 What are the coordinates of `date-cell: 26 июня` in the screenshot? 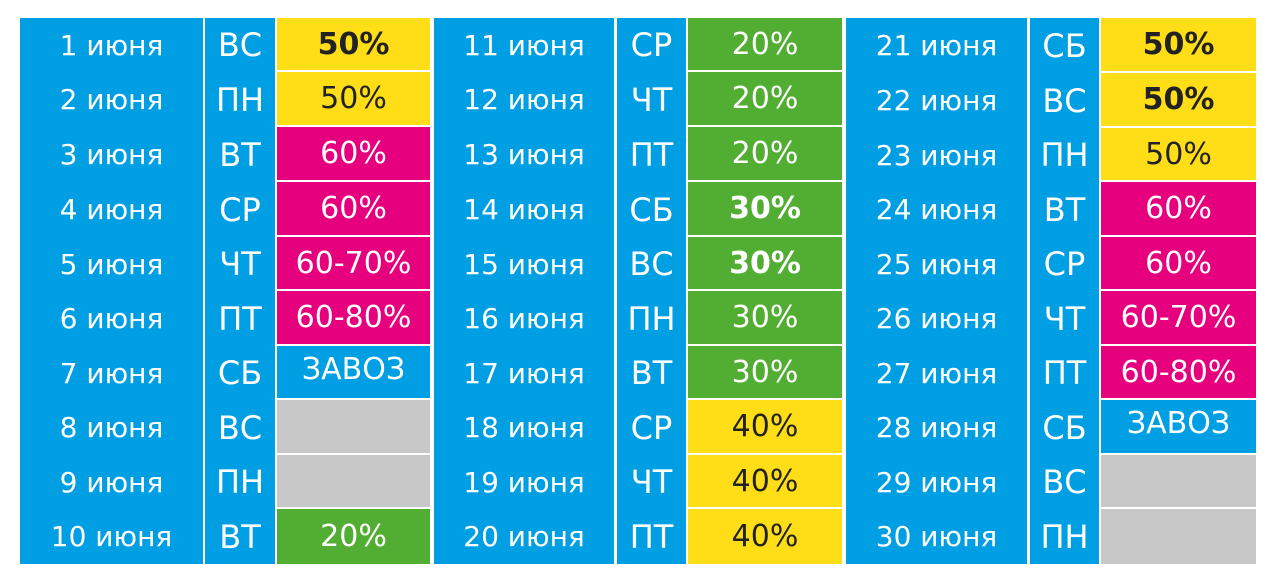 It's located at (936, 318).